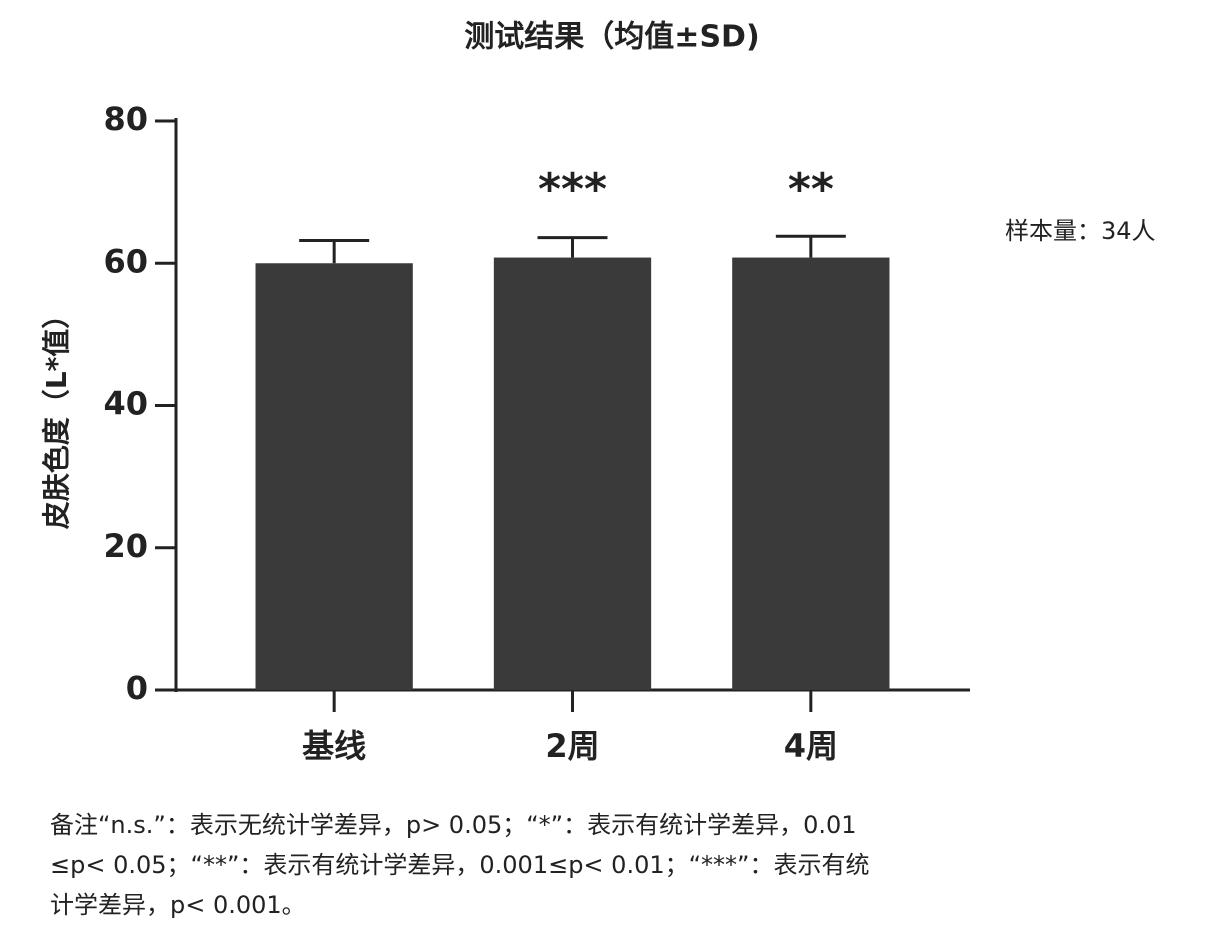  I want to click on y-tick-label: 20, so click(125, 546).